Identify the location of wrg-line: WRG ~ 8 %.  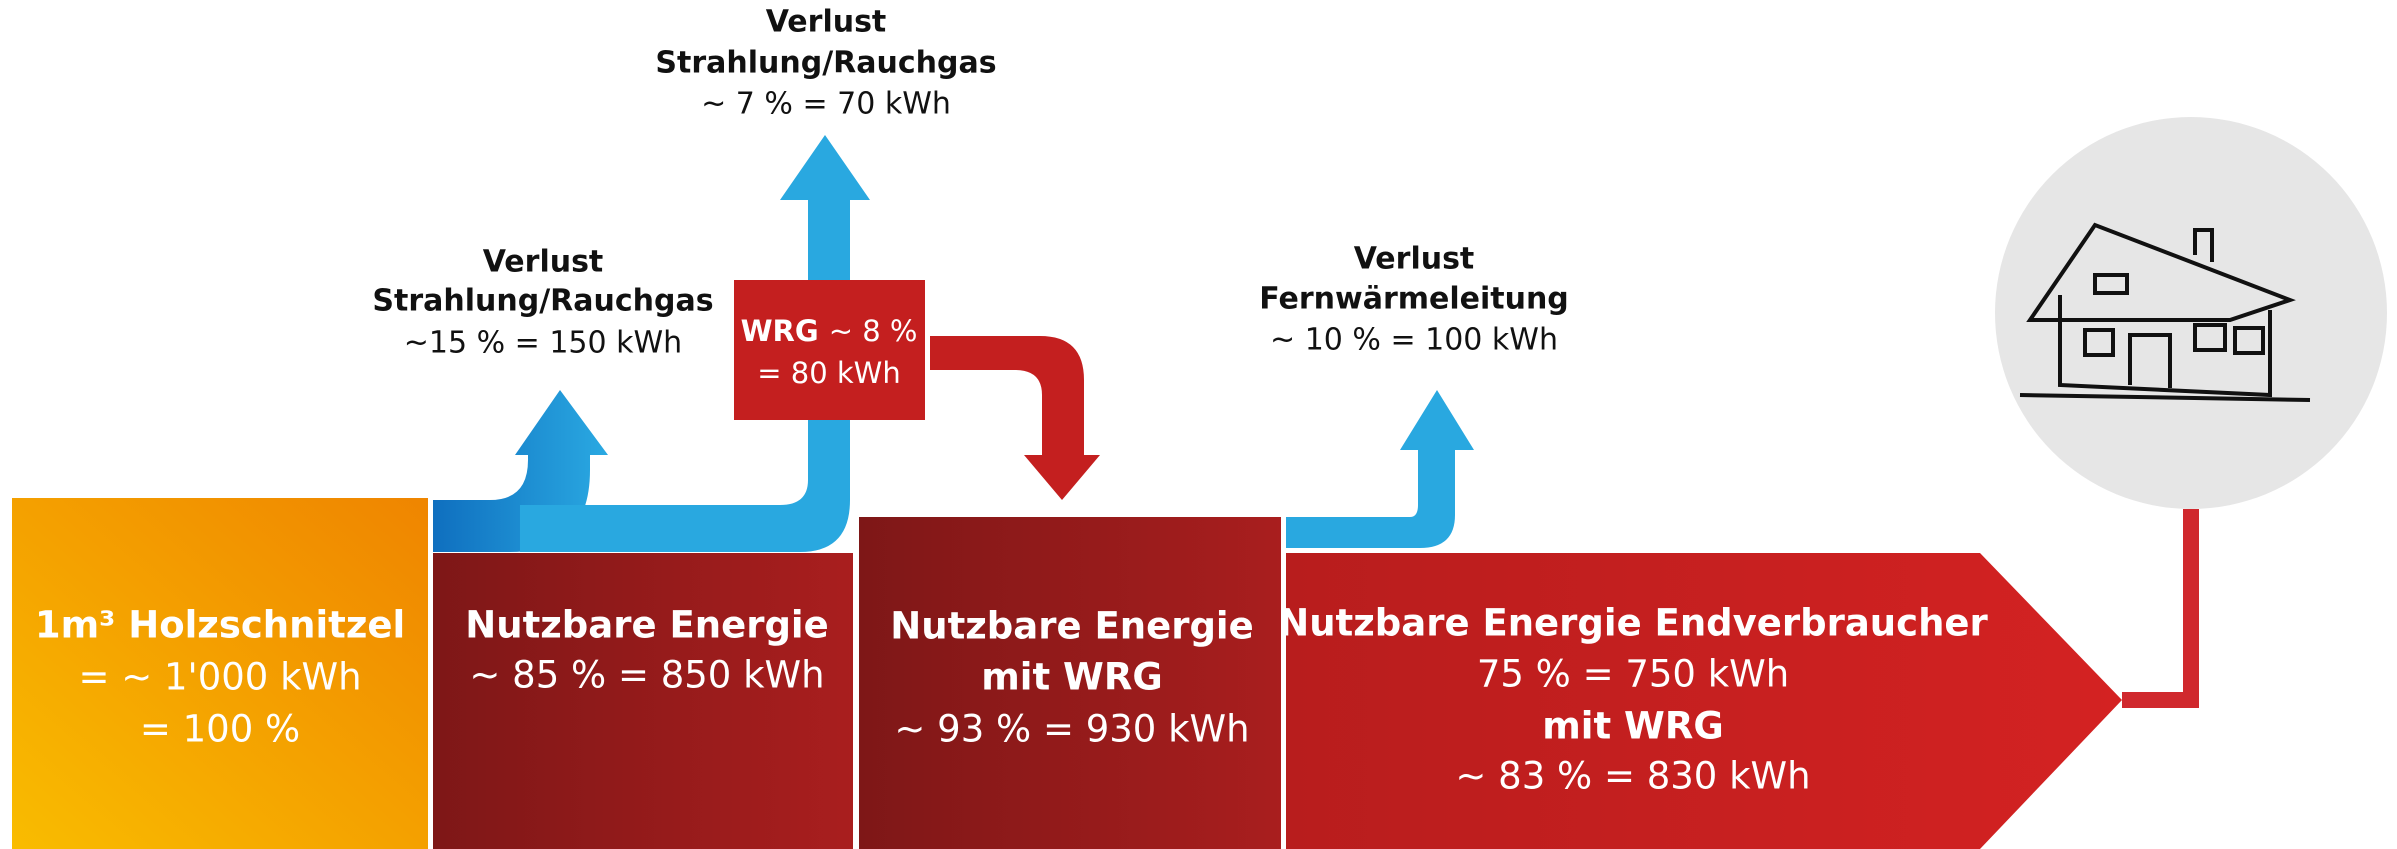
(829, 331).